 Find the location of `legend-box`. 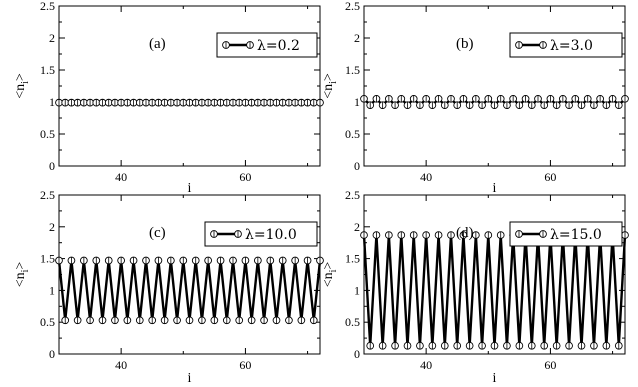

legend-box is located at coordinates (566, 45).